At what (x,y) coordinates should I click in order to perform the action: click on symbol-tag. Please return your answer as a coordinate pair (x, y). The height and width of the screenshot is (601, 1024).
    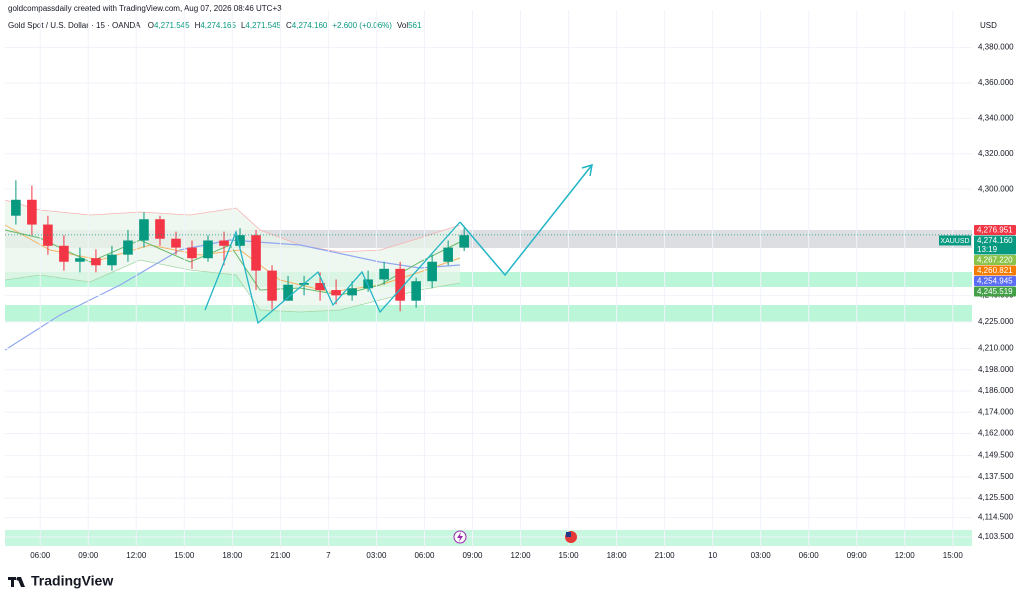
    Looking at the image, I should click on (955, 240).